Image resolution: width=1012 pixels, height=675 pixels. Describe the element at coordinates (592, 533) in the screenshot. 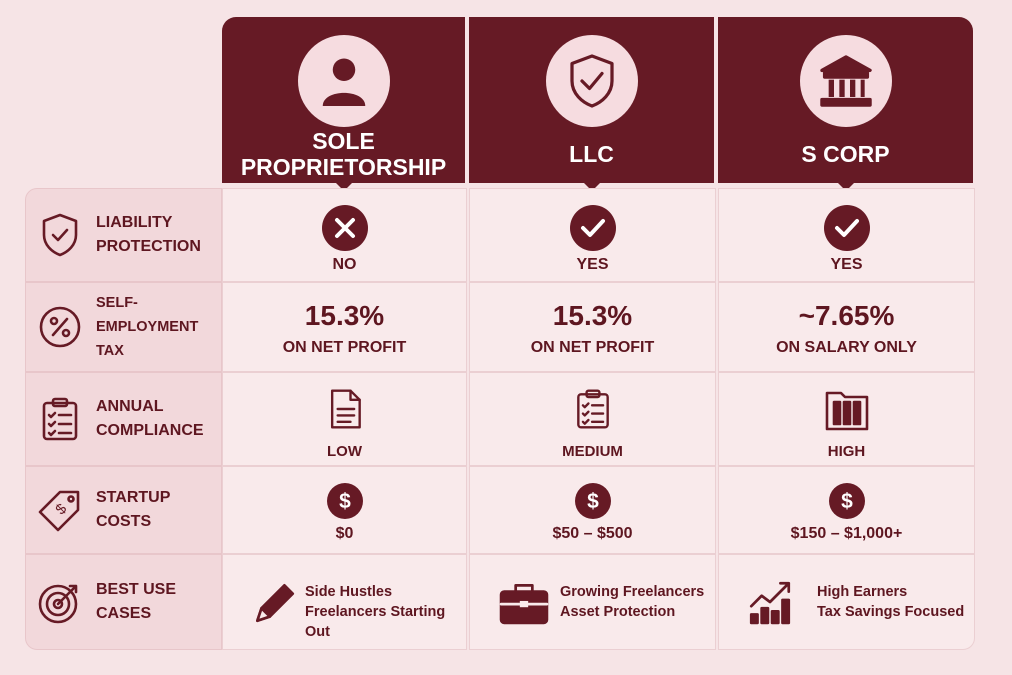

I see `cell-text: $50 – $500` at that location.